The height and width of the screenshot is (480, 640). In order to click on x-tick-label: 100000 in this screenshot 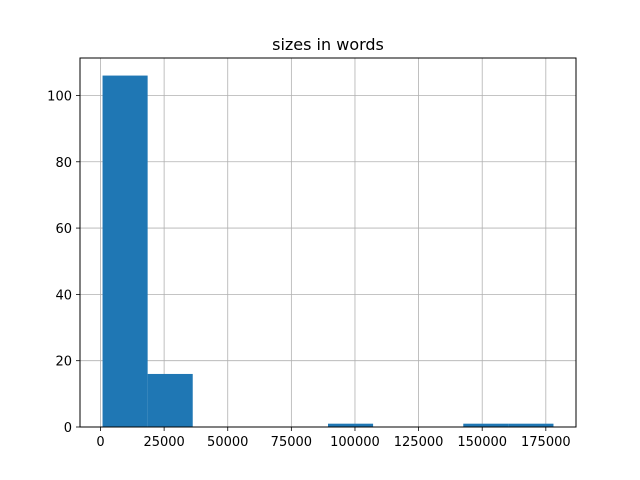, I will do `click(355, 442)`.